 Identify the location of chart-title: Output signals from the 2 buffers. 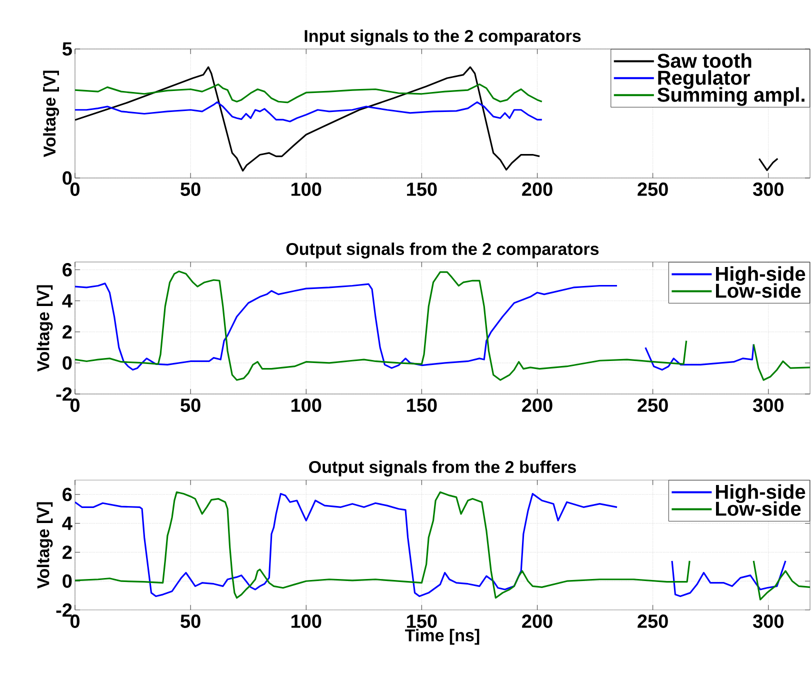
(442, 468).